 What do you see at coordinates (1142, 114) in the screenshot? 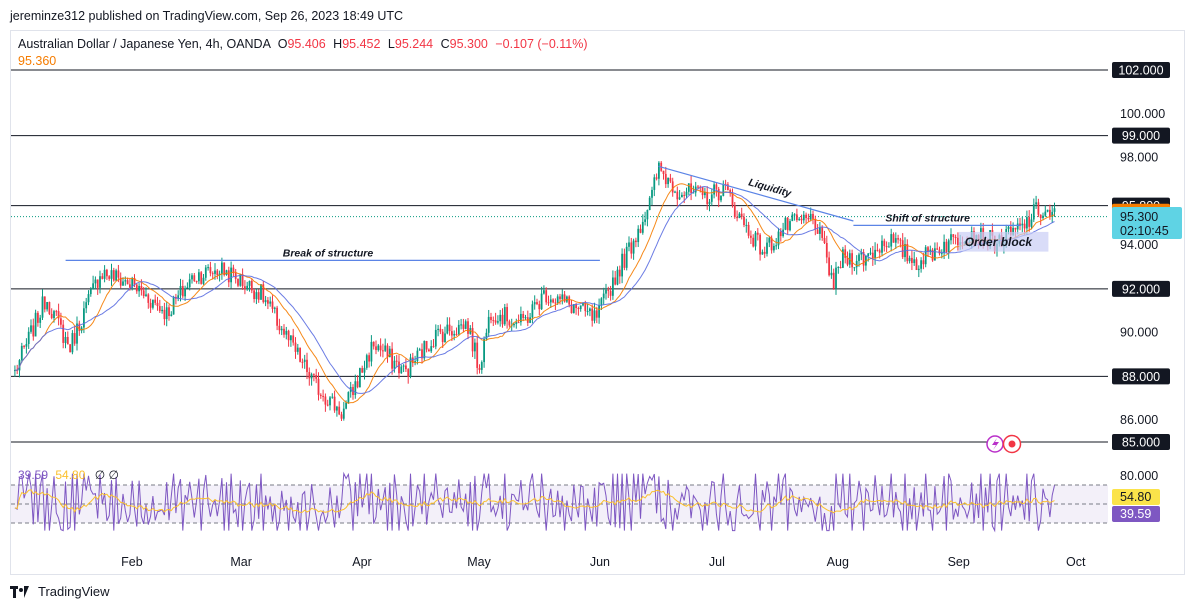
I see `y-tick-label: 100.000` at bounding box center [1142, 114].